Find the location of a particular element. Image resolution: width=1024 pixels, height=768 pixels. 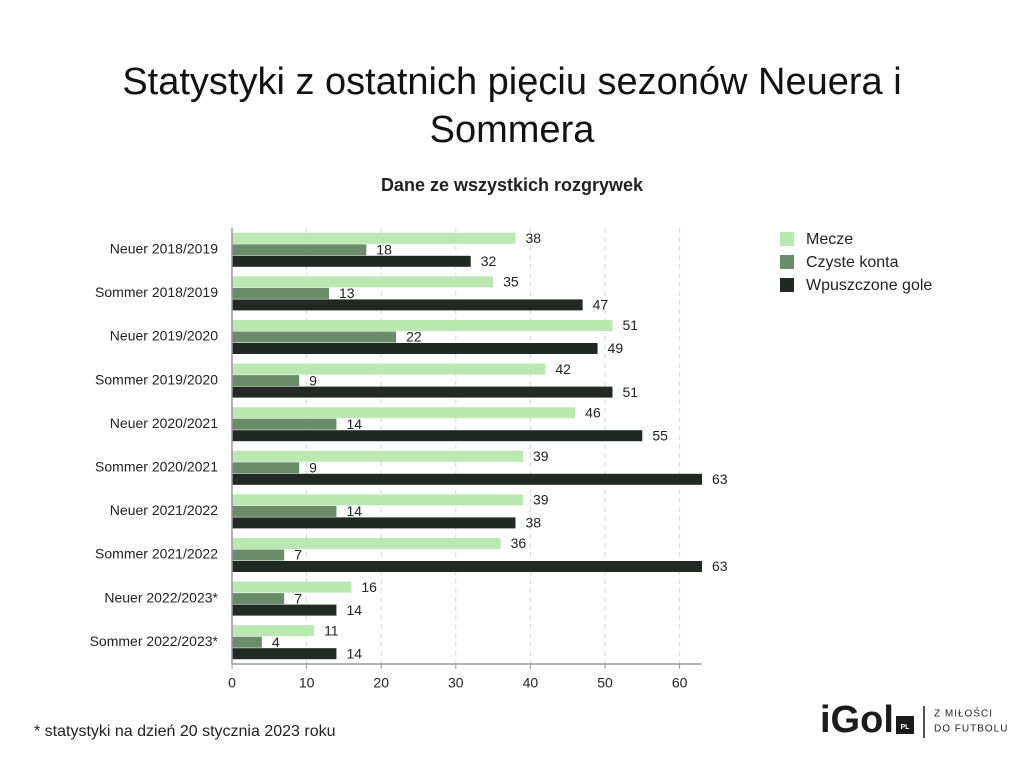

tagline: DO FUTBOLU is located at coordinates (971, 729).